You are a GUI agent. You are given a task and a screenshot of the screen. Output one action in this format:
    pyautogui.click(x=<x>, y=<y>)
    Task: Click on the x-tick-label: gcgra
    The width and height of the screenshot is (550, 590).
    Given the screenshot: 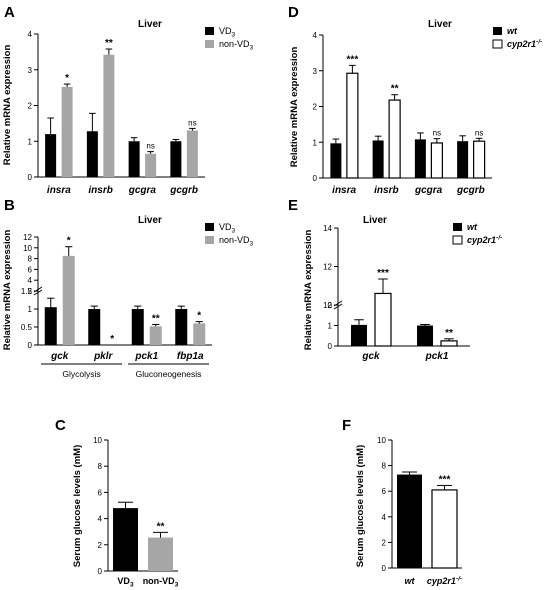 What is the action you would take?
    pyautogui.click(x=428, y=190)
    